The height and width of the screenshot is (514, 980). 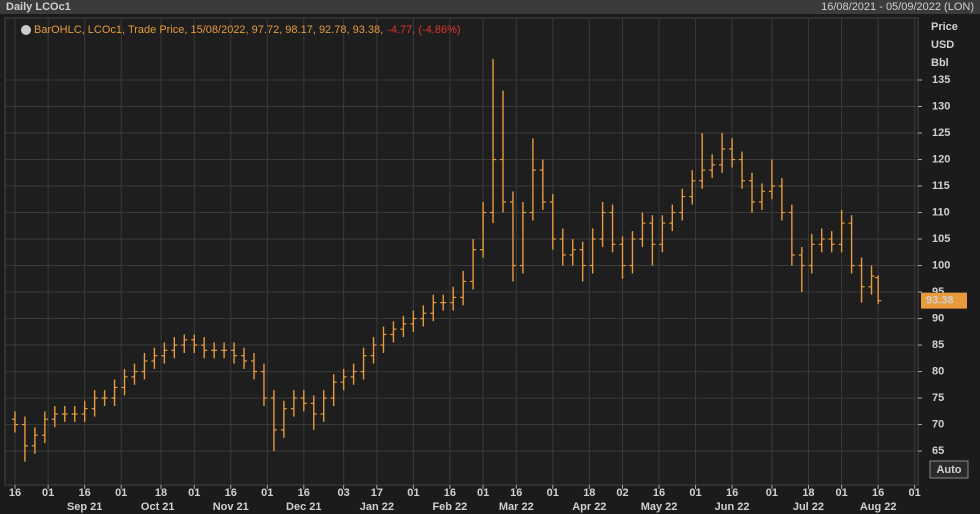 I want to click on month-label: Feb 22, so click(x=449, y=507).